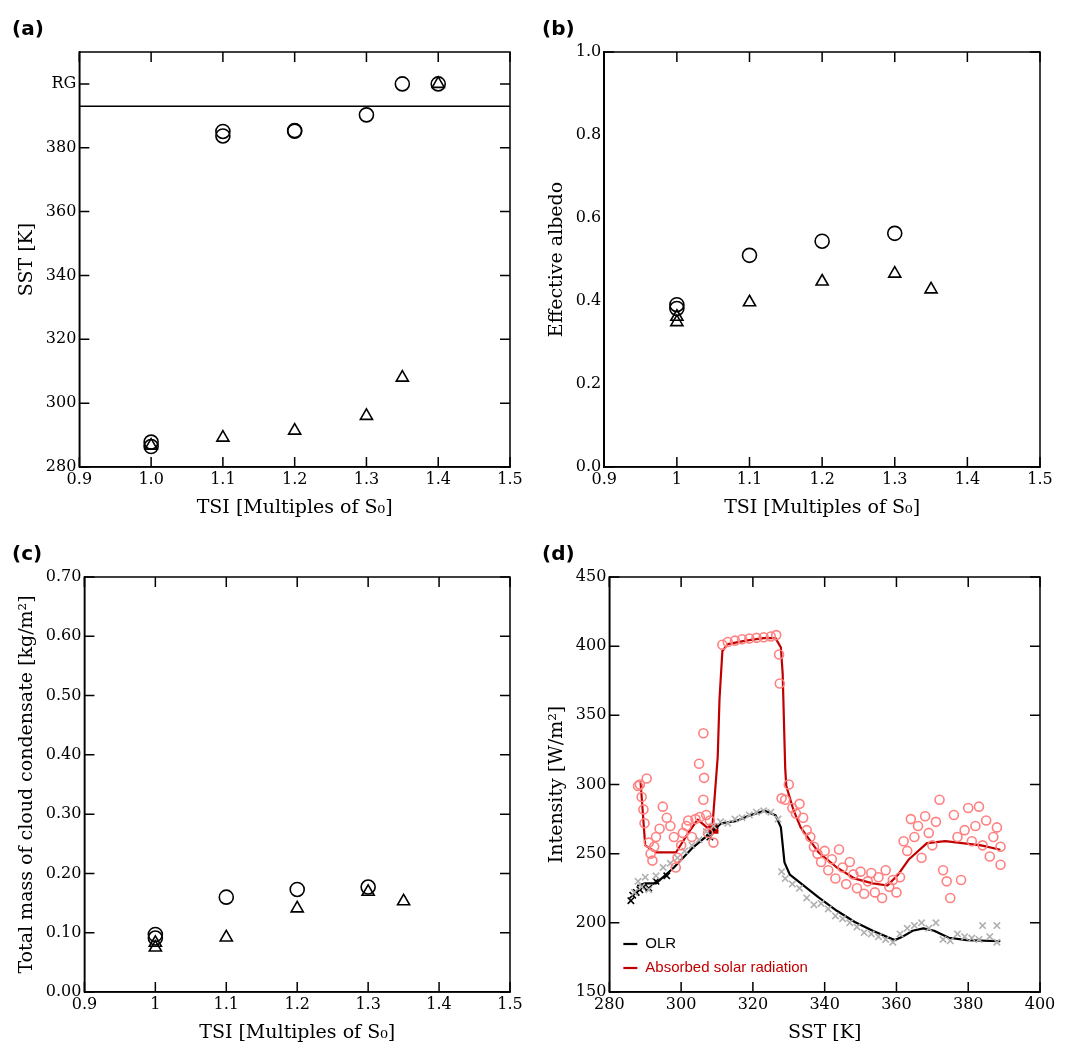  I want to click on y-tick-label: 0.60, so click(63, 635).